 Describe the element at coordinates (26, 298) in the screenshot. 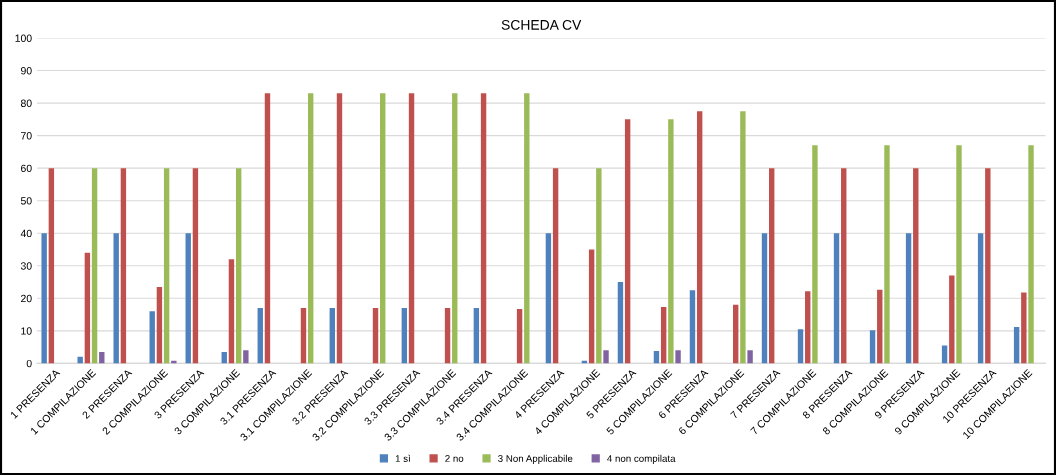

I see `y-tick-label: 20` at that location.